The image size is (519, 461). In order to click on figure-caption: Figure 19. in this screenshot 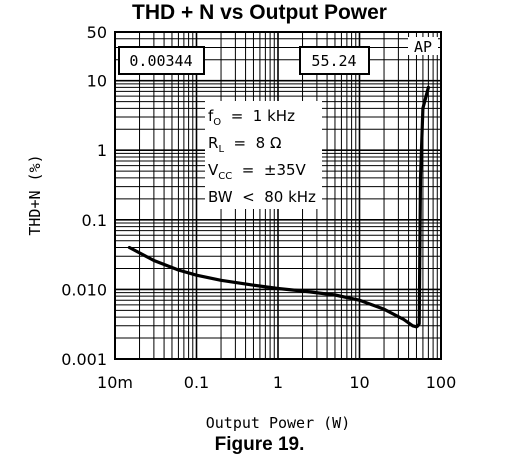, I will do `click(259, 444)`.